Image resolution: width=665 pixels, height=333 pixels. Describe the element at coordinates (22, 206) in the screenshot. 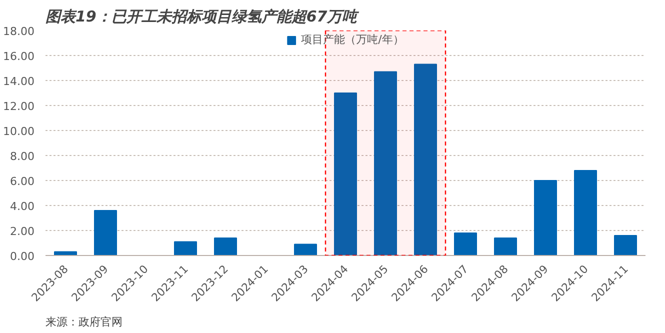

I see `y-tick-label: 4.00` at that location.